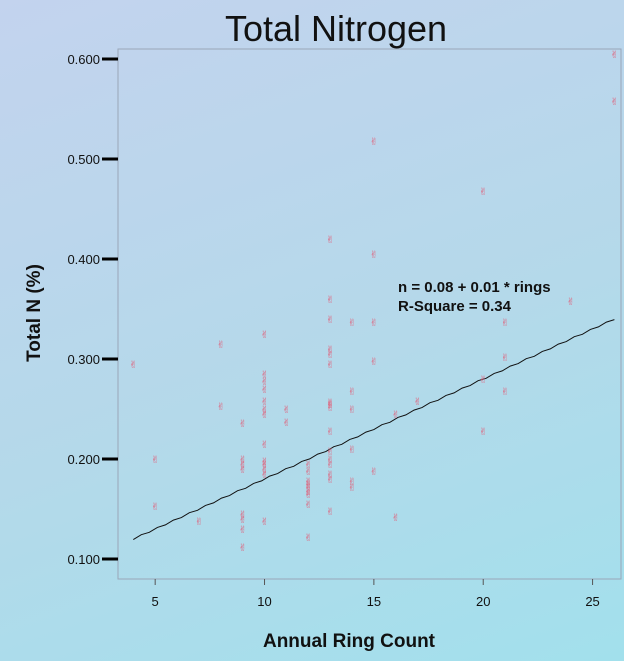 The width and height of the screenshot is (624, 661). I want to click on x-tick-label: 10, so click(264, 601).